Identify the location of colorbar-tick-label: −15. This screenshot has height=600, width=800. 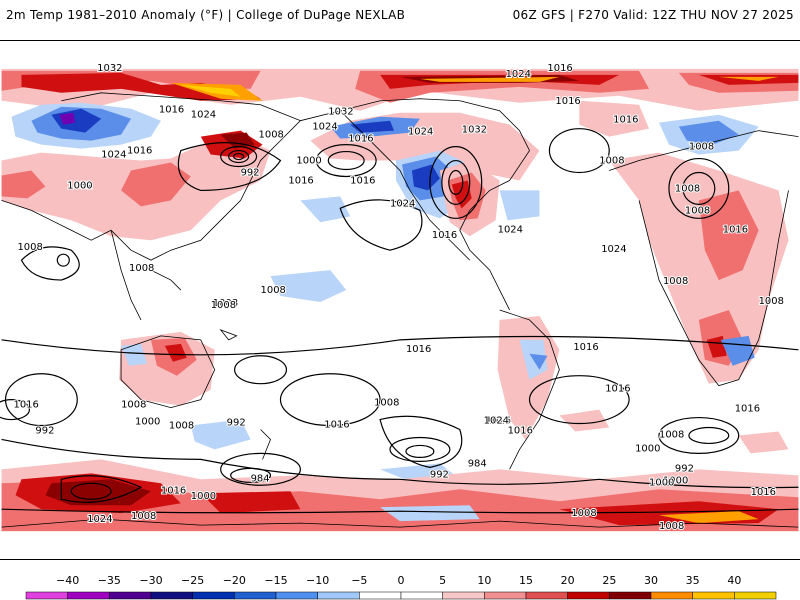
(275, 580).